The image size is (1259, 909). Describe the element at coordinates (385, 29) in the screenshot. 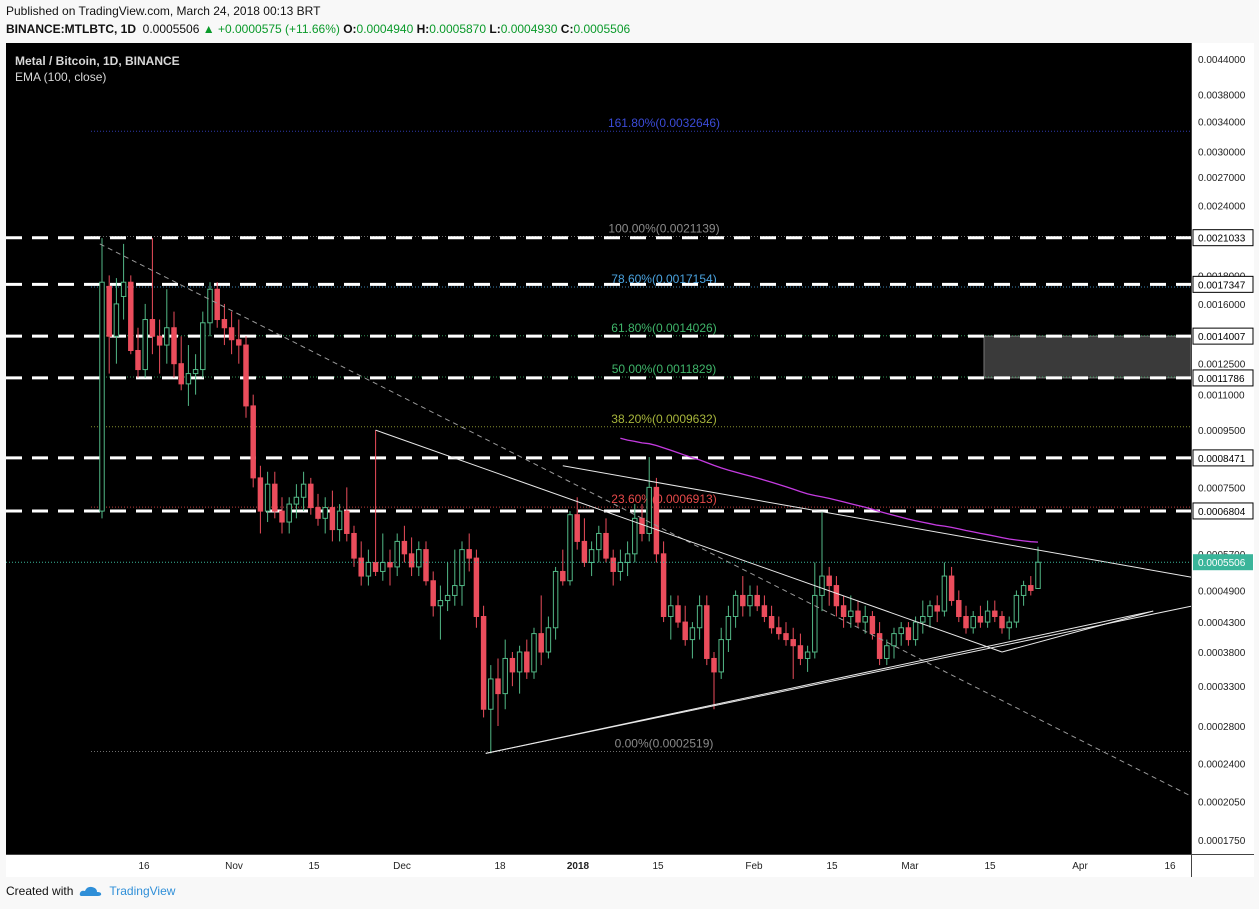

I see `open-value: 0.0004940` at that location.